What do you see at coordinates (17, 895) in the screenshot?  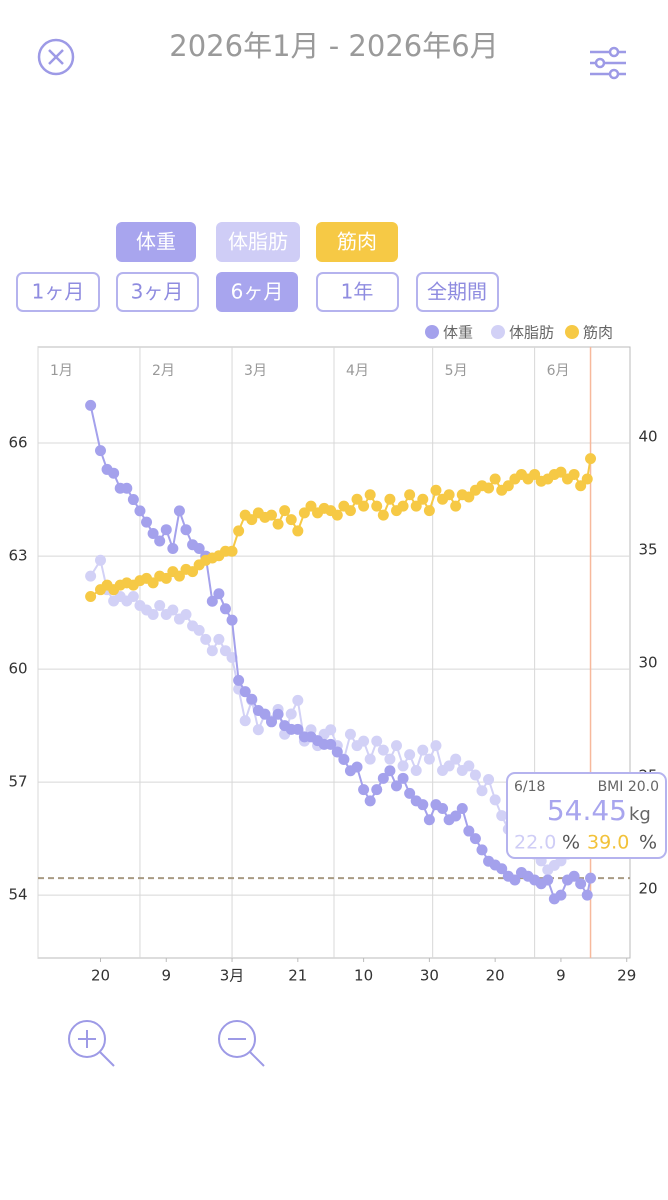 I see `y-tick-label: 54` at bounding box center [17, 895].